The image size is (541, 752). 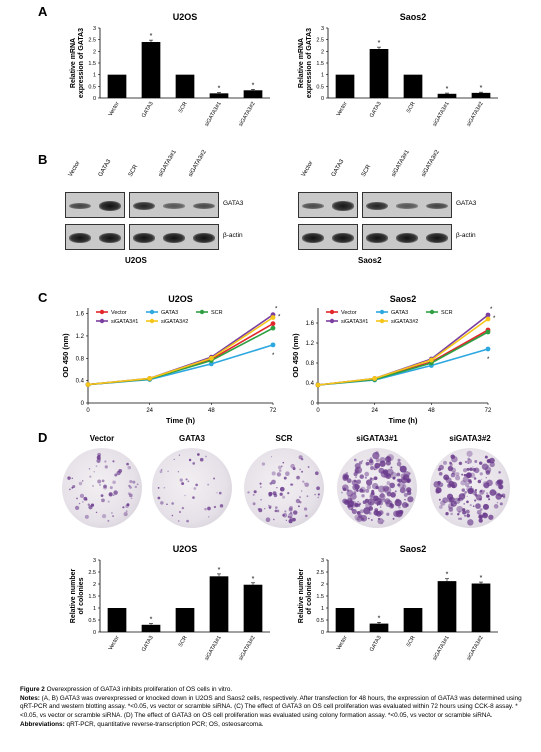 What do you see at coordinates (322, 585) in the screenshot?
I see `d-saos2-ytick-label: 2` at bounding box center [322, 585].